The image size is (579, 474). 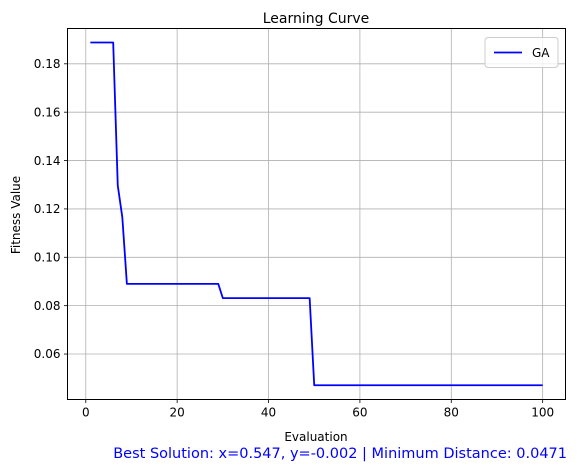 What do you see at coordinates (47, 161) in the screenshot?
I see `y-tick-label: 0.14` at bounding box center [47, 161].